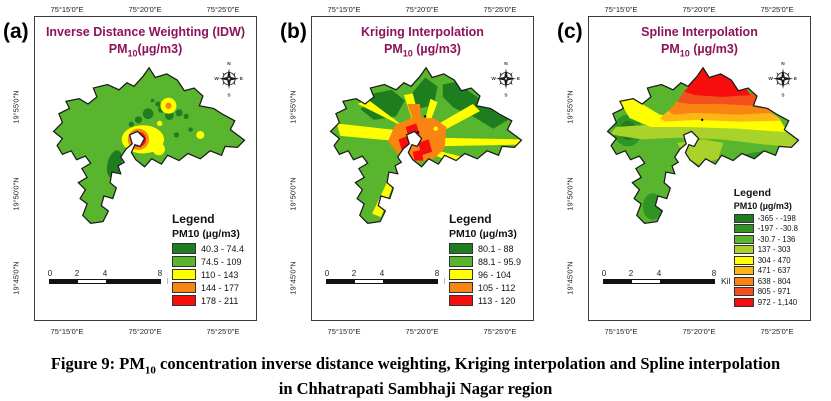 This screenshot has width=831, height=401. I want to click on map-title-line2: PM10(µg/m3), so click(145, 50).